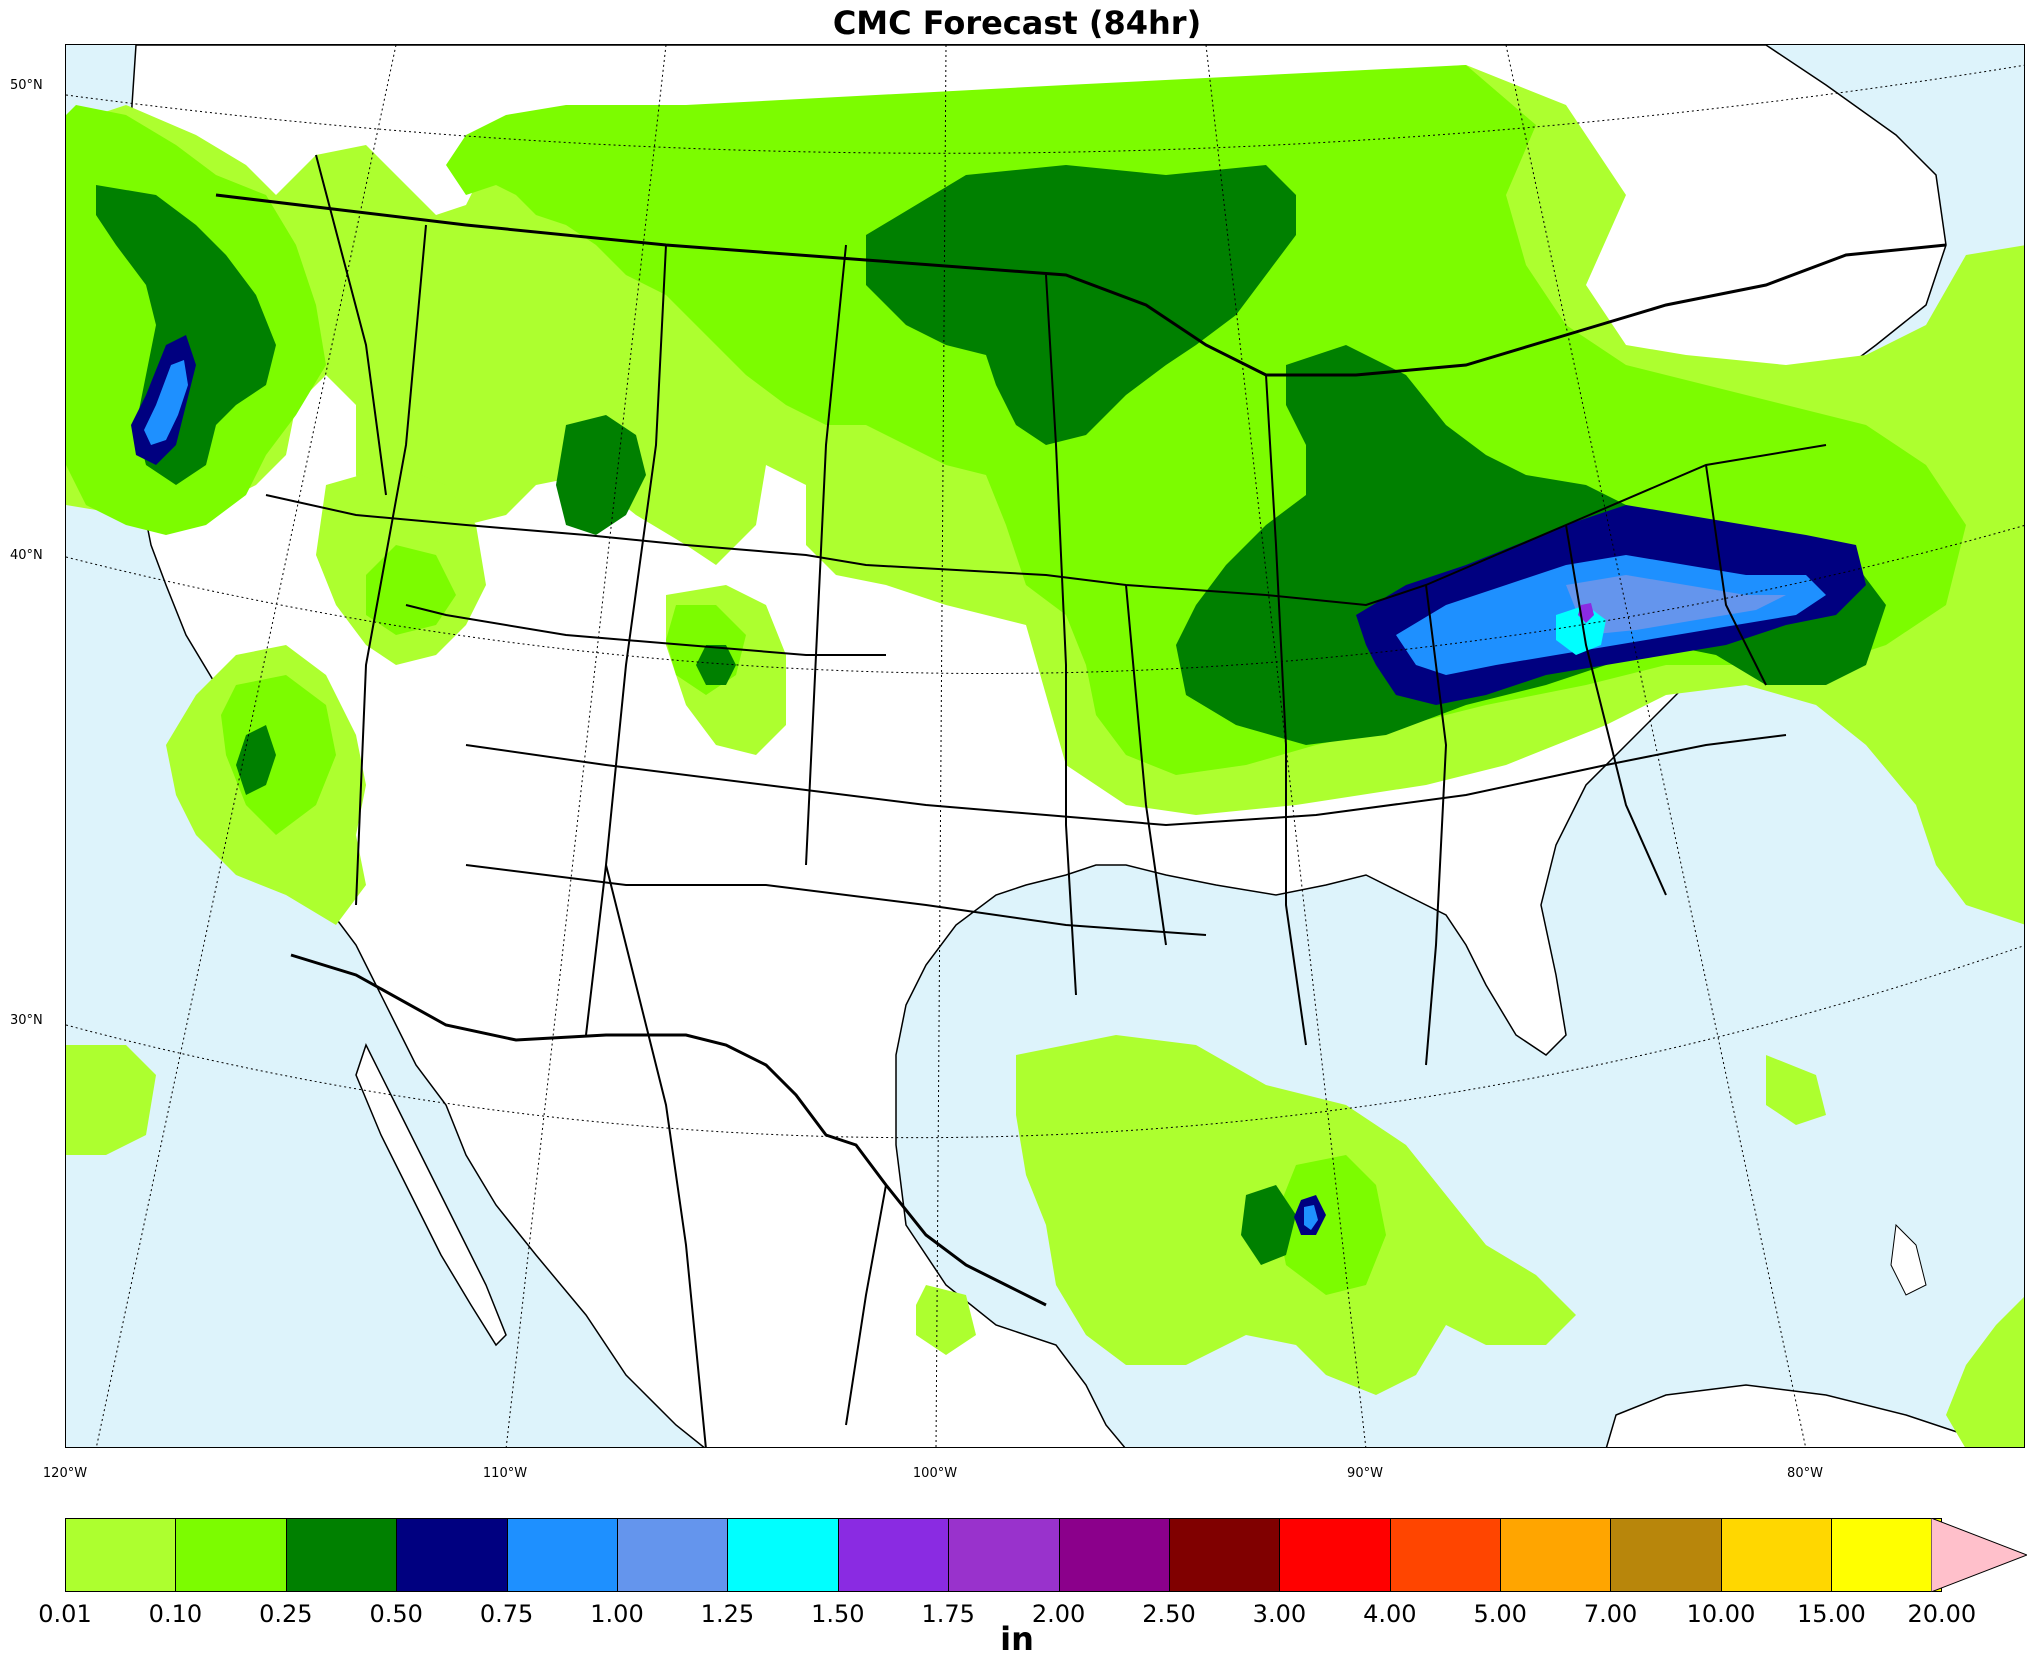 The image size is (2034, 1666). What do you see at coordinates (727, 1614) in the screenshot?
I see `colorbar-tick-label: 1.25` at bounding box center [727, 1614].